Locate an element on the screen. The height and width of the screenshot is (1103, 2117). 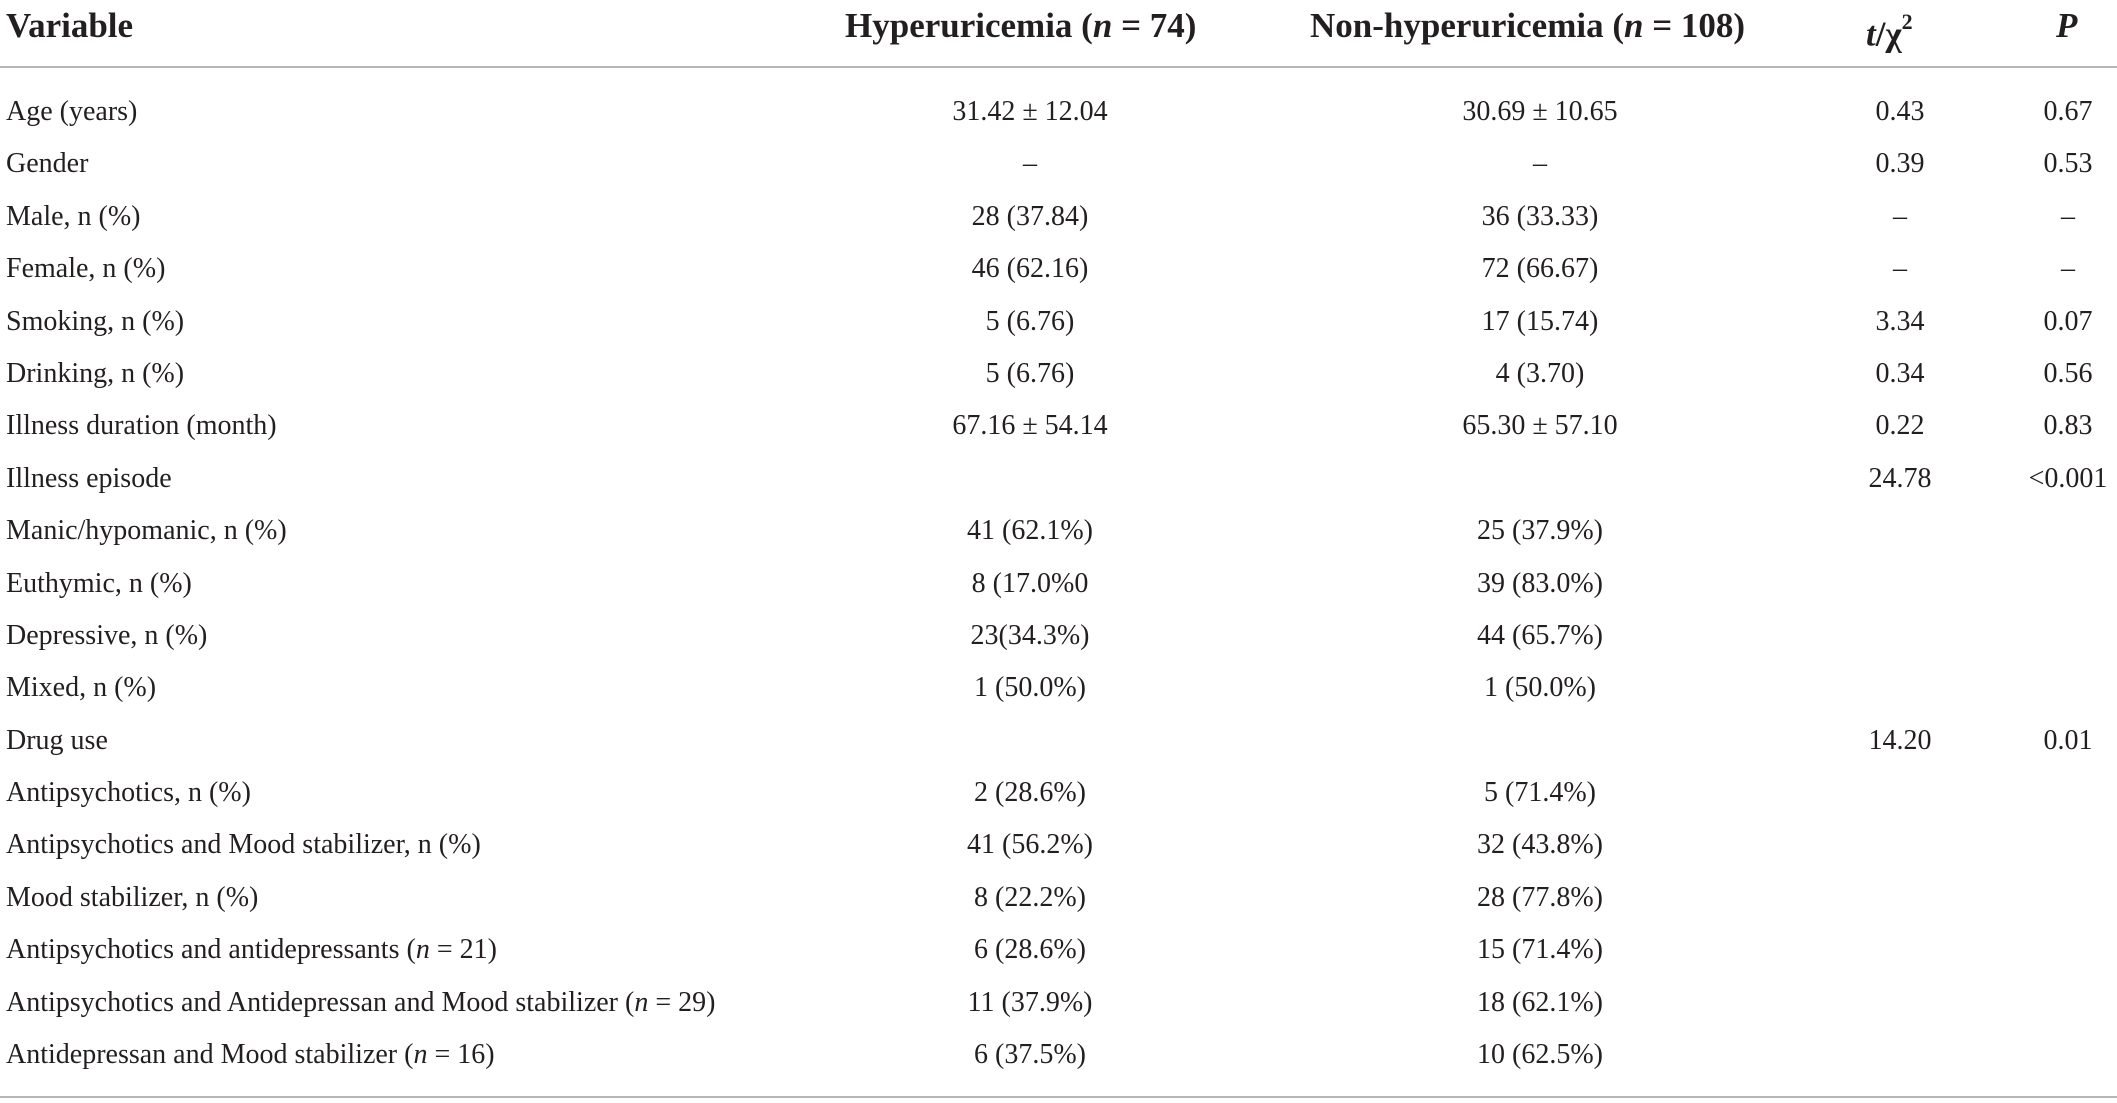
cell-non-hyperuricemia: 44 (65.7%) is located at coordinates (1540, 635).